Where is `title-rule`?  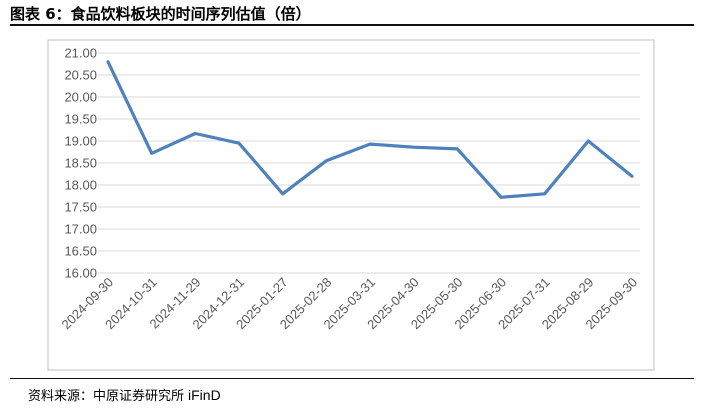 title-rule is located at coordinates (352, 25).